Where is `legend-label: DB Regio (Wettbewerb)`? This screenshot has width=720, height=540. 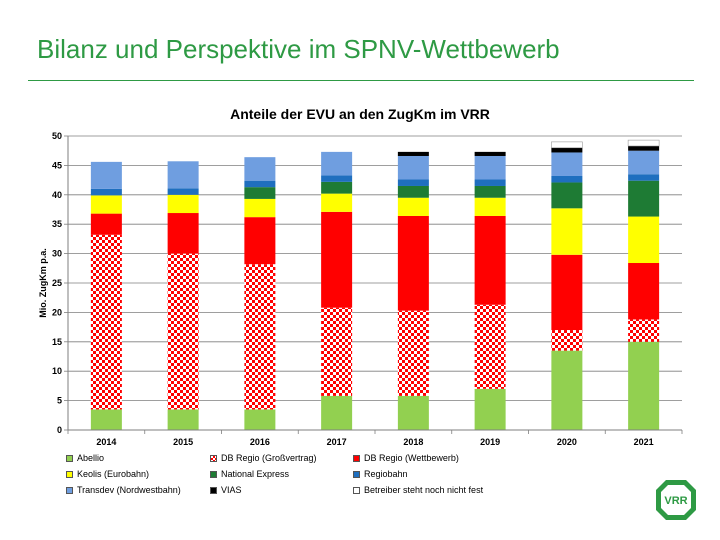 legend-label: DB Regio (Wettbewerb) is located at coordinates (411, 458).